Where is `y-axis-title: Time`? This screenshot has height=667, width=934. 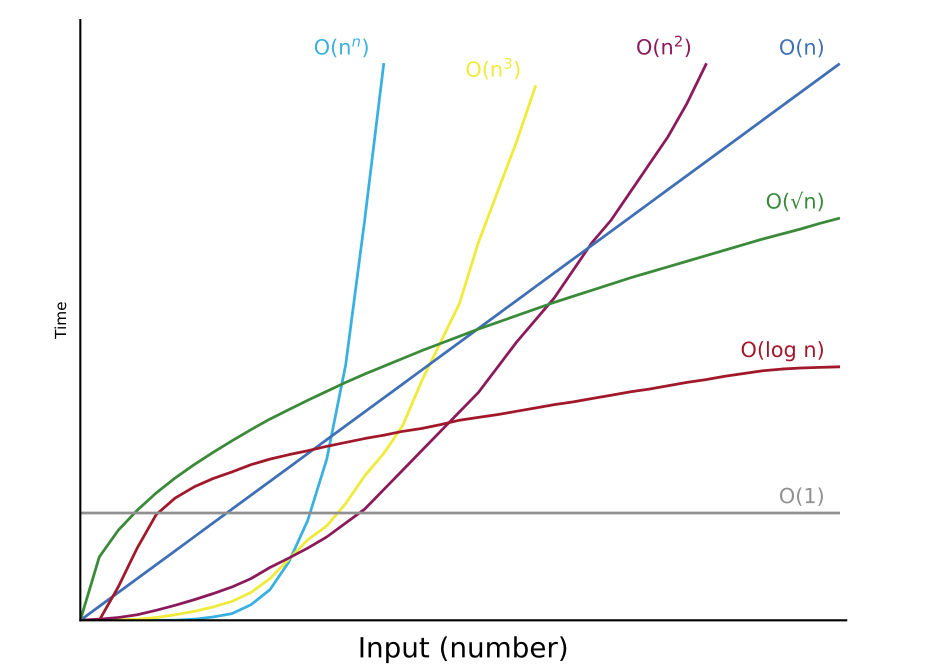 y-axis-title: Time is located at coordinates (60, 320).